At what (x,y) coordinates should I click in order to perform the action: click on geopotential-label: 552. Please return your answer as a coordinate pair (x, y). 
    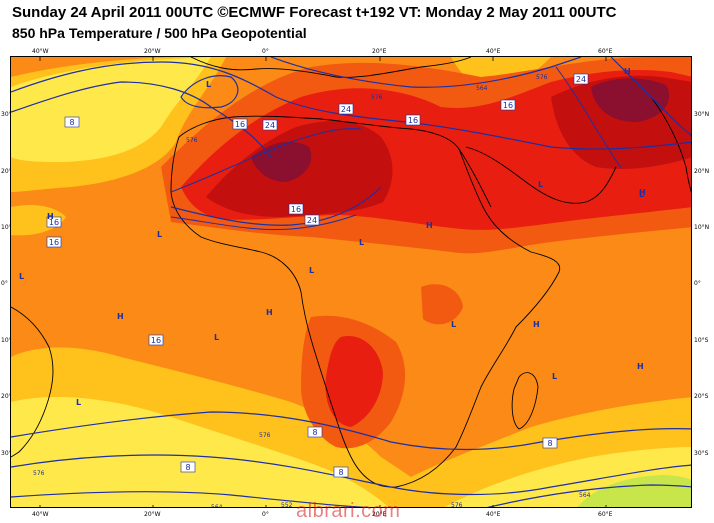
    Looking at the image, I should click on (287, 505).